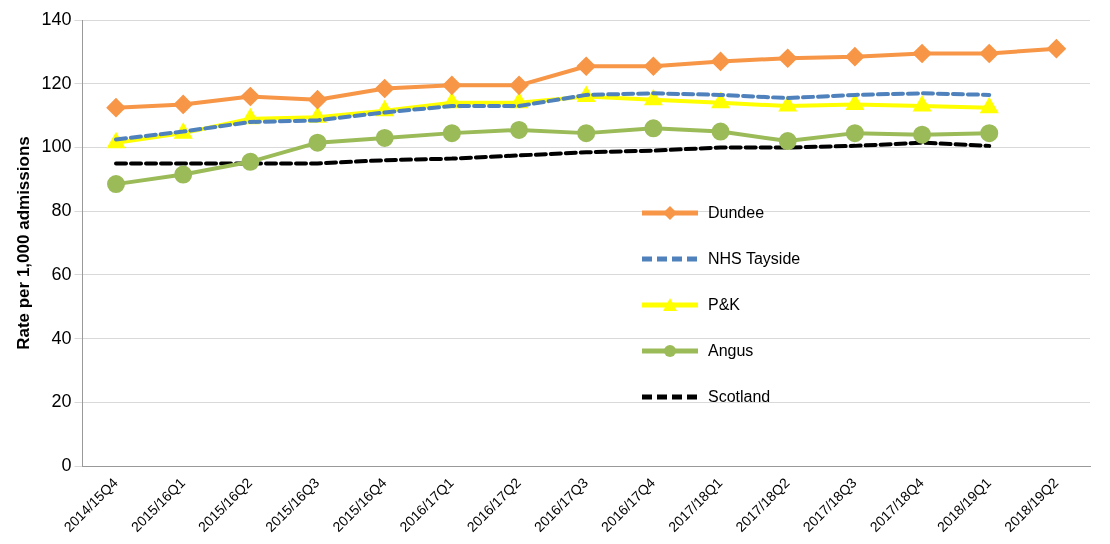  I want to click on y-tick-label: 140, so click(56, 18).